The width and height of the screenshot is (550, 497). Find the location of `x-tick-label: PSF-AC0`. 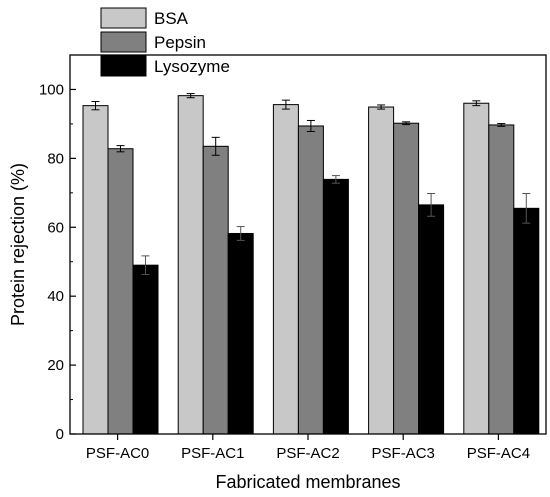

x-tick-label: PSF-AC0 is located at coordinates (117, 453).